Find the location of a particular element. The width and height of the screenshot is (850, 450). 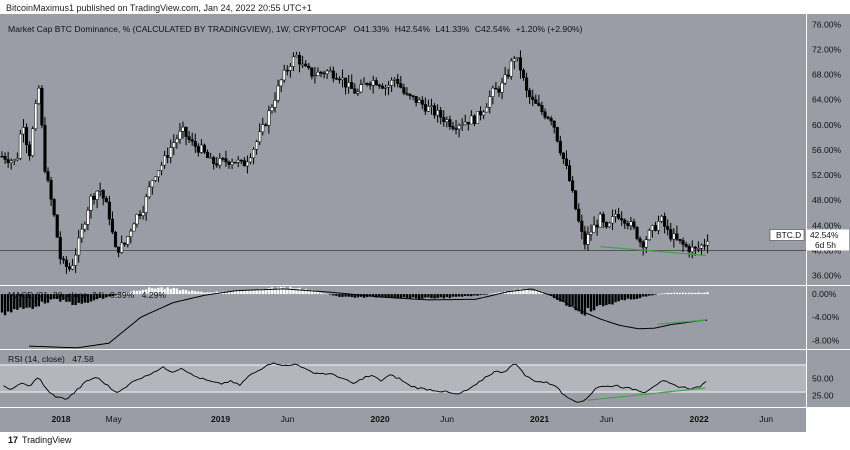

time-axis-tick: 2018 is located at coordinates (60, 419).